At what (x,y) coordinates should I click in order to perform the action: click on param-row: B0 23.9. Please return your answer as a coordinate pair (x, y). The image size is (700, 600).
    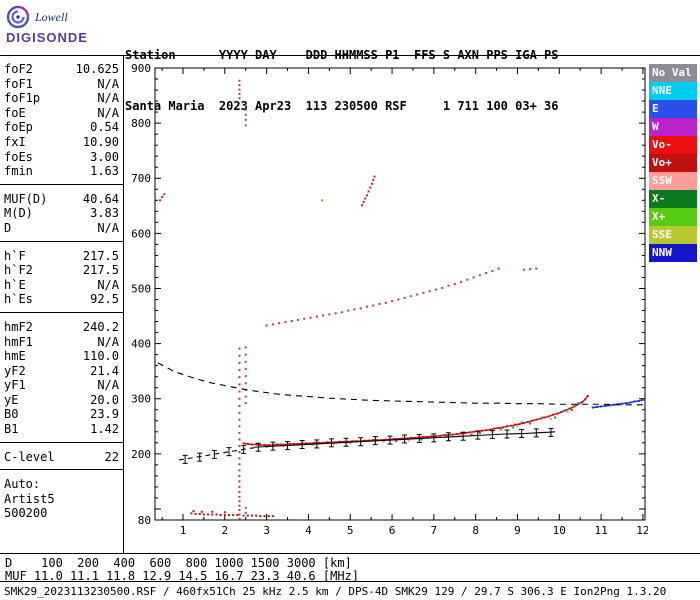
    Looking at the image, I should click on (61, 414).